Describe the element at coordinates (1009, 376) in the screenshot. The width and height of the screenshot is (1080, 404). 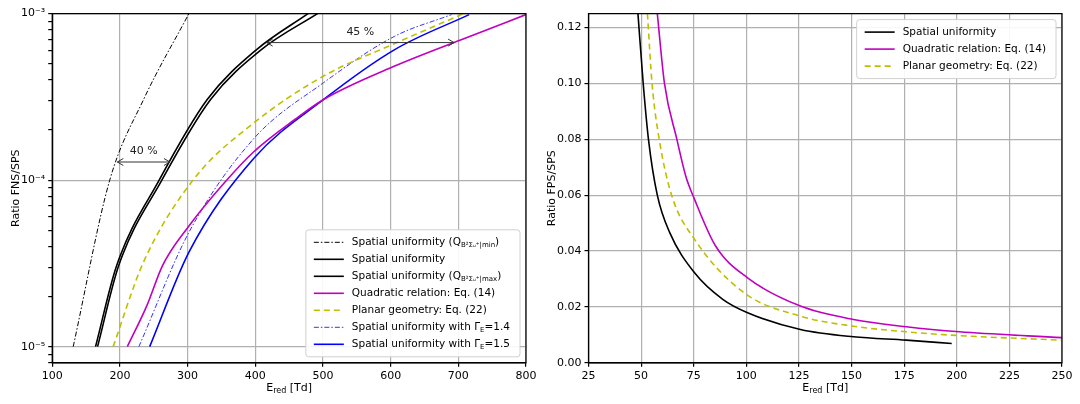
I see `x-tick-label: 225` at that location.